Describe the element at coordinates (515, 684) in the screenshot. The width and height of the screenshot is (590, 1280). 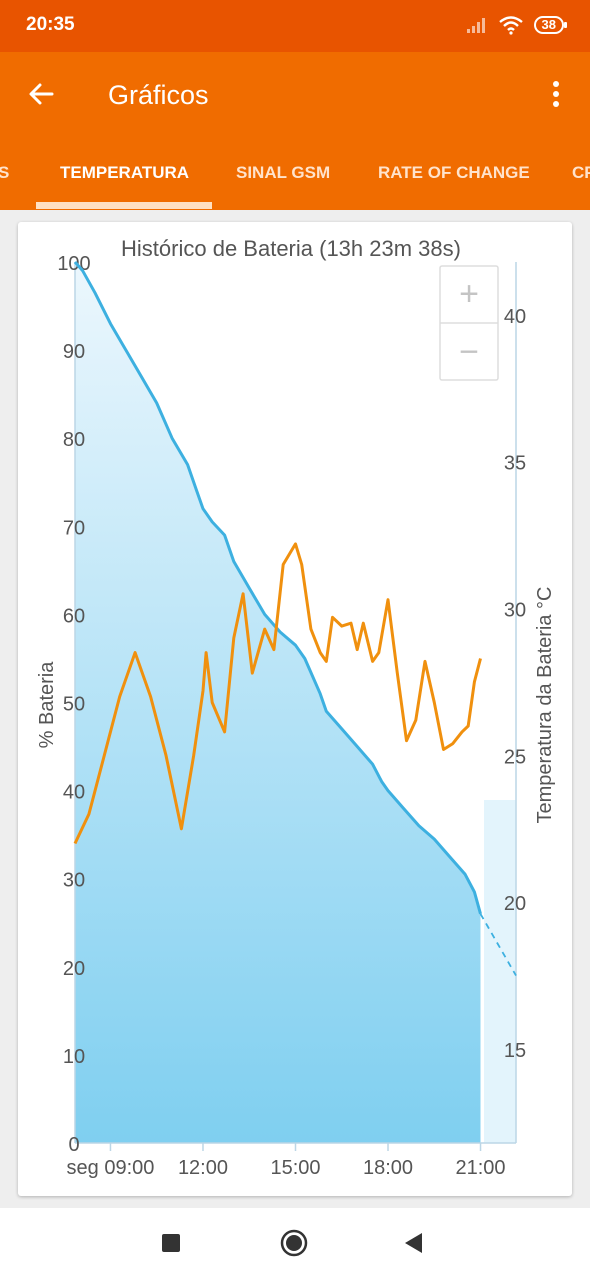
I see `y-right-ticks: 15 20 25 30 35 40` at that location.